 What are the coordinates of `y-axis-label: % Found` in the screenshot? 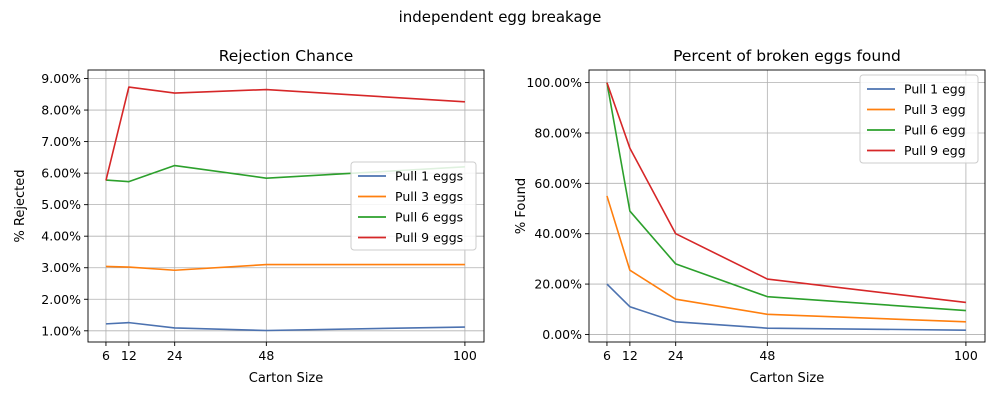 It's located at (521, 206).